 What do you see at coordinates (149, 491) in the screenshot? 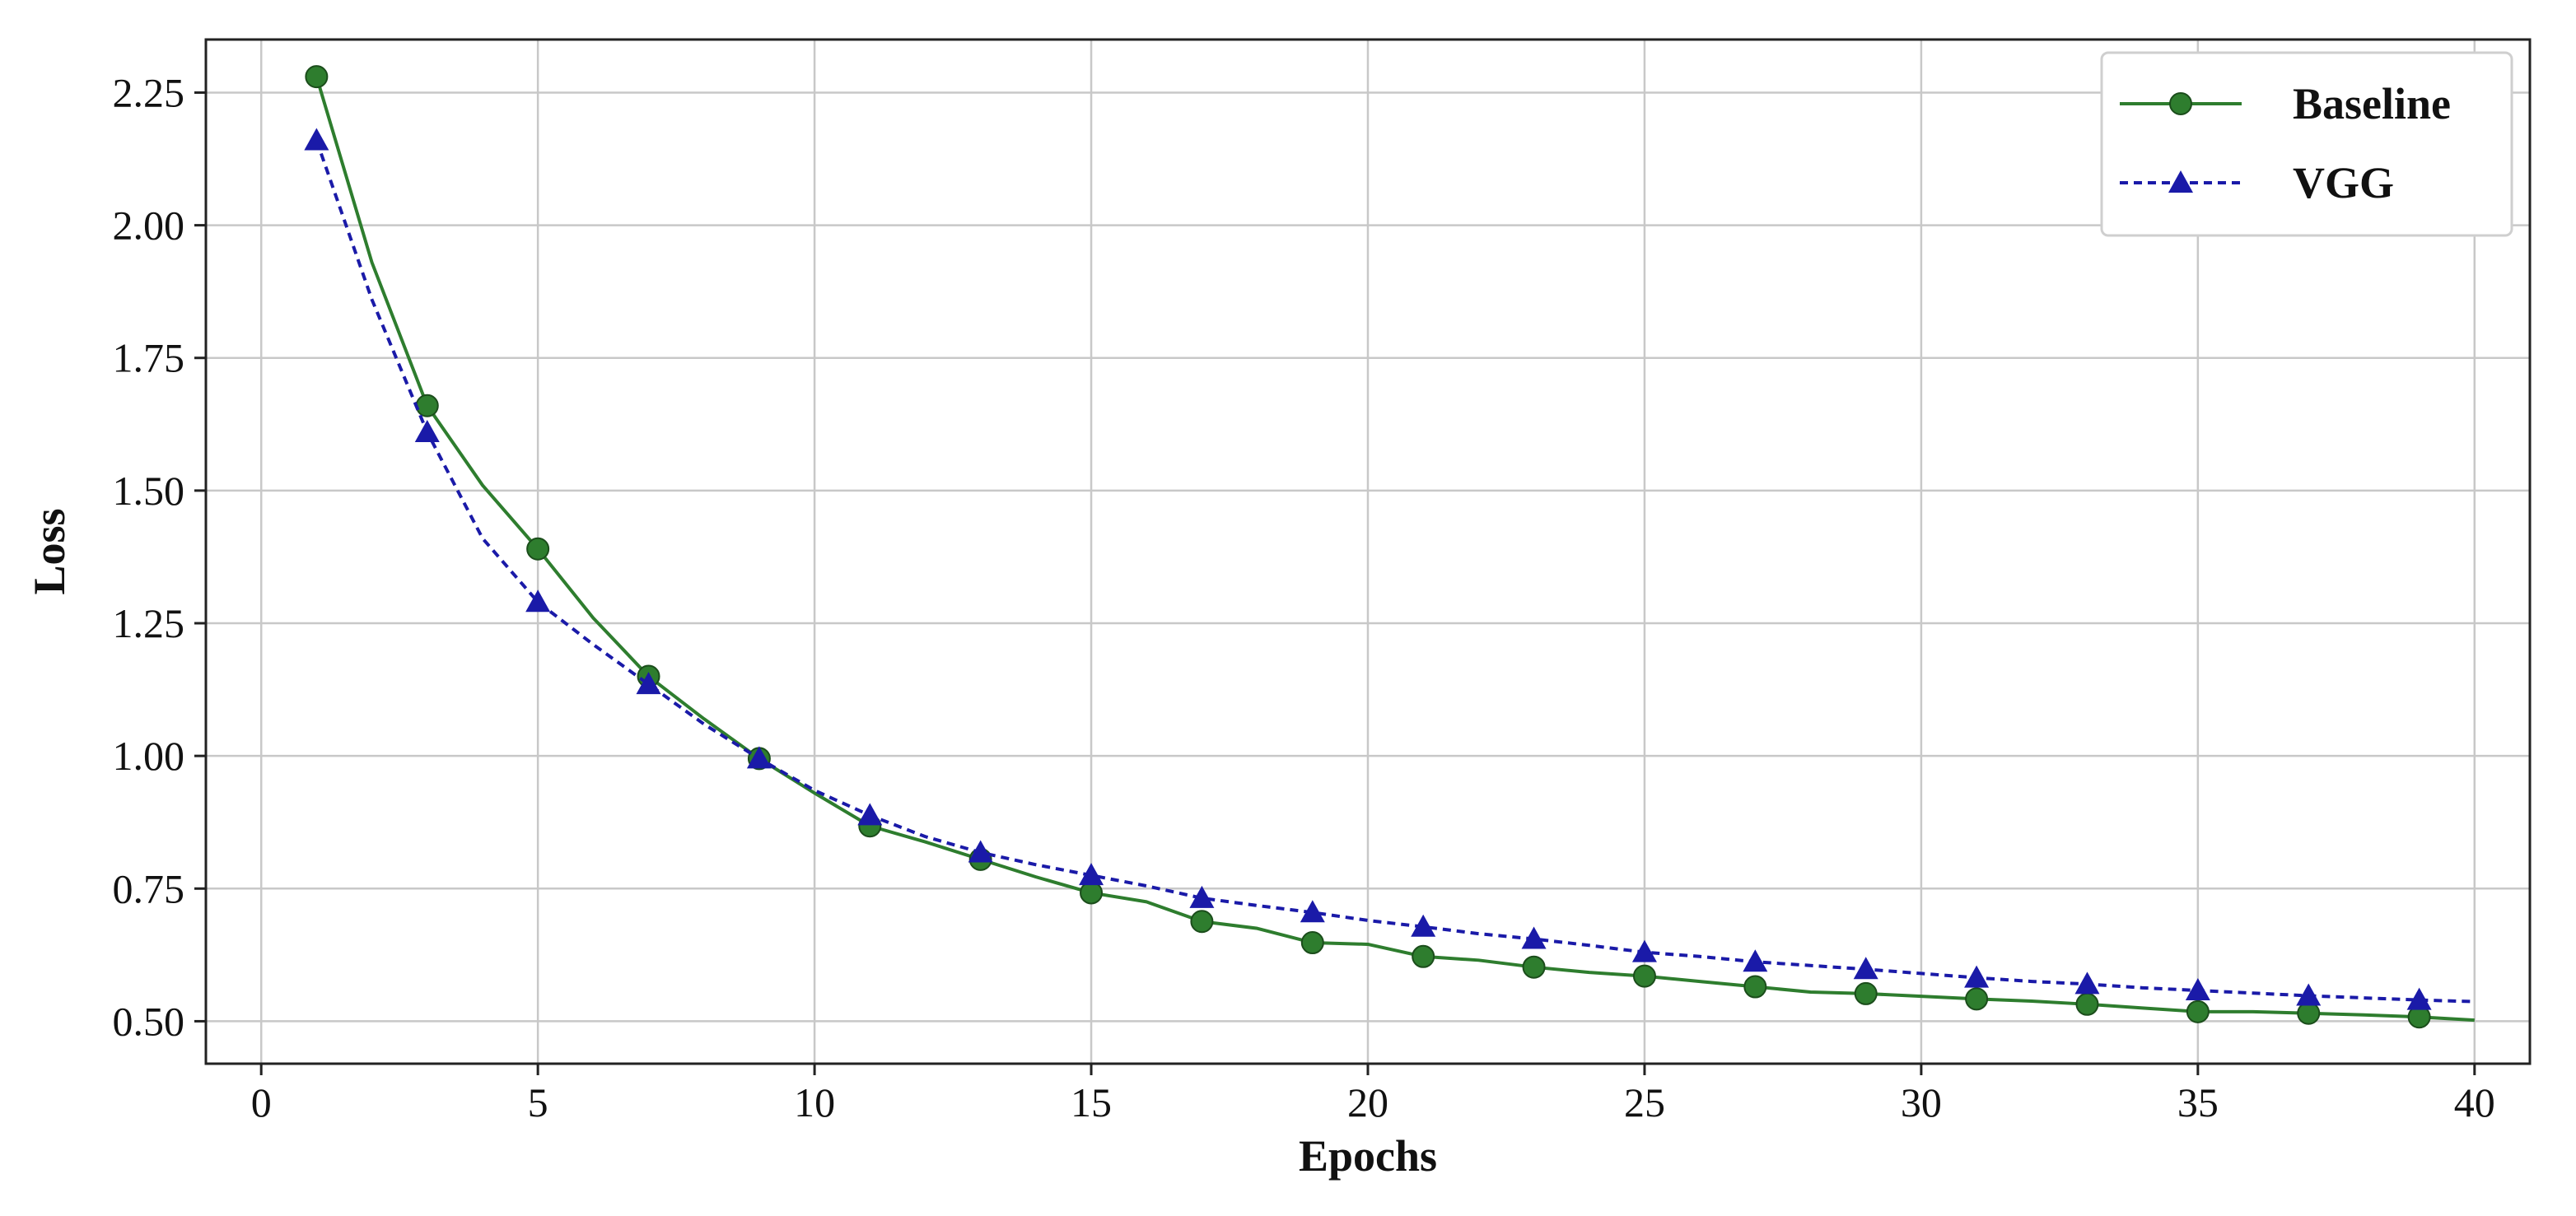
I see `y-tick-label: 1.50` at bounding box center [149, 491].